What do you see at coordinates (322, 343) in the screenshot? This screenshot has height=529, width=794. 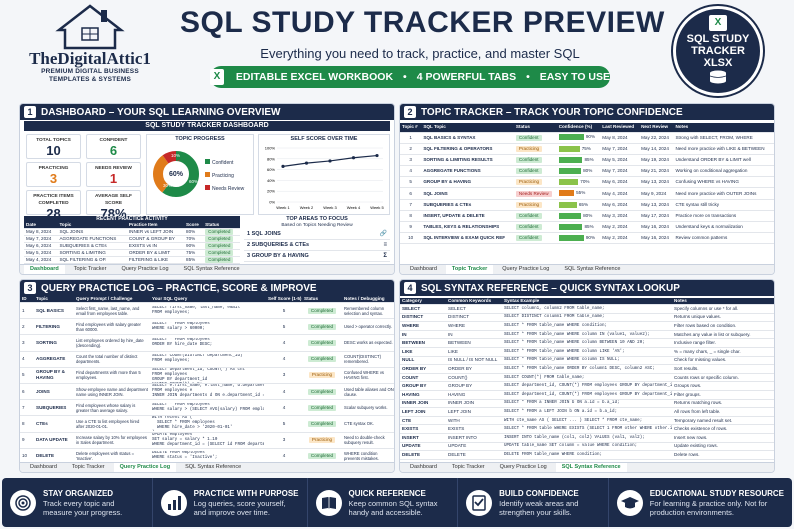 I see `status-cell: Completed` at bounding box center [322, 343].